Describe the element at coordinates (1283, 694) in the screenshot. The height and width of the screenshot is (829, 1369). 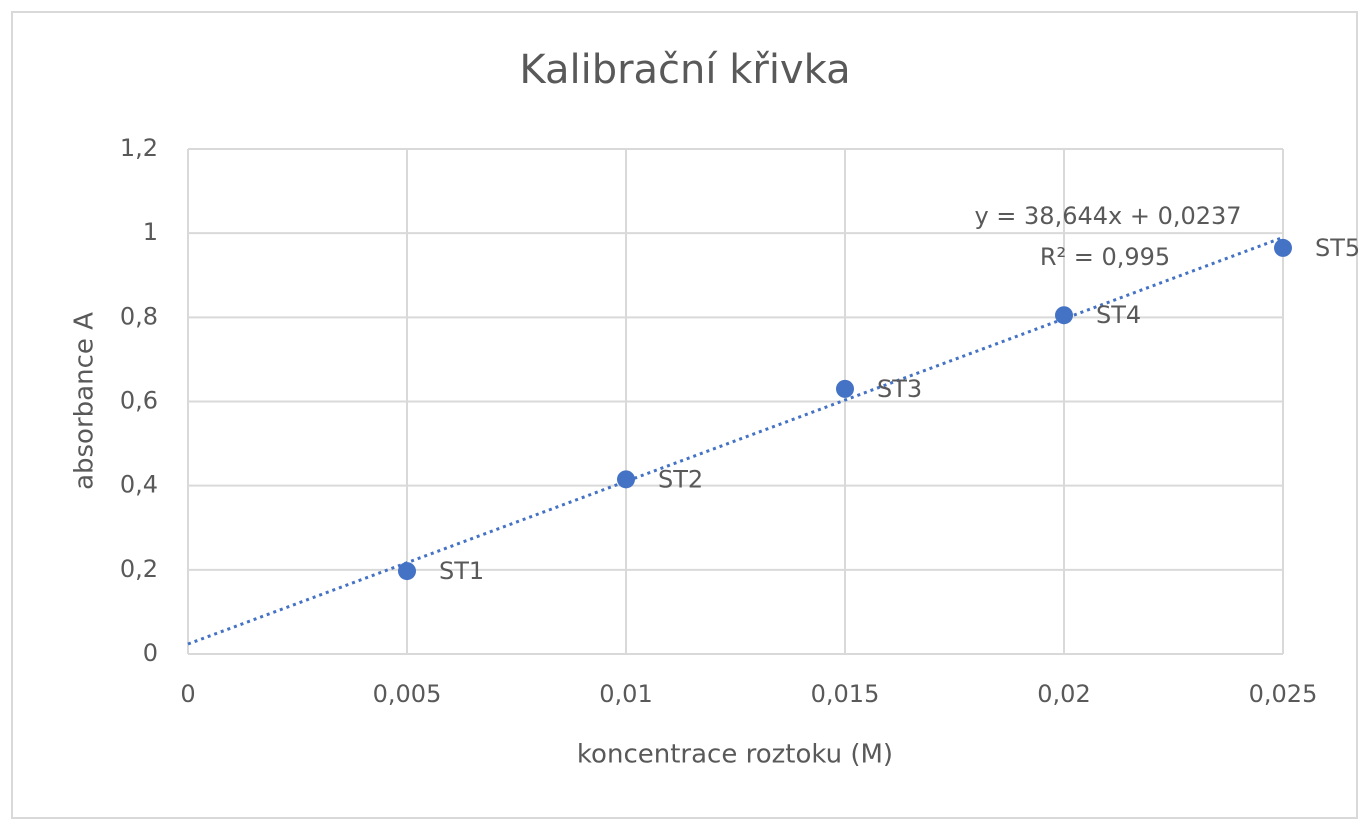
I see `x-tick-label: 0,025` at that location.